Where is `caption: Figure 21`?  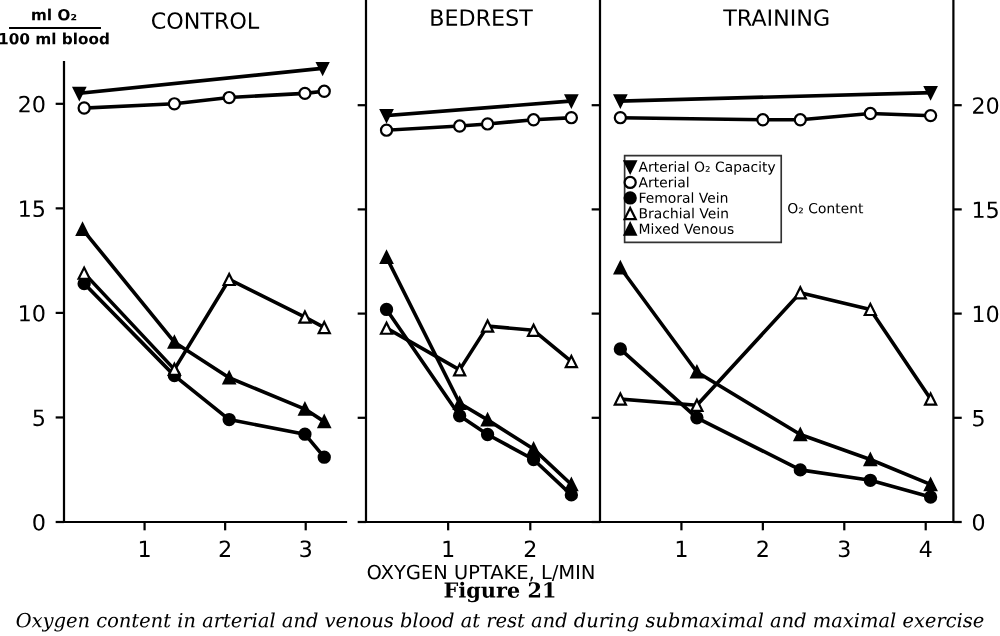
caption: Figure 21 is located at coordinates (499, 592).